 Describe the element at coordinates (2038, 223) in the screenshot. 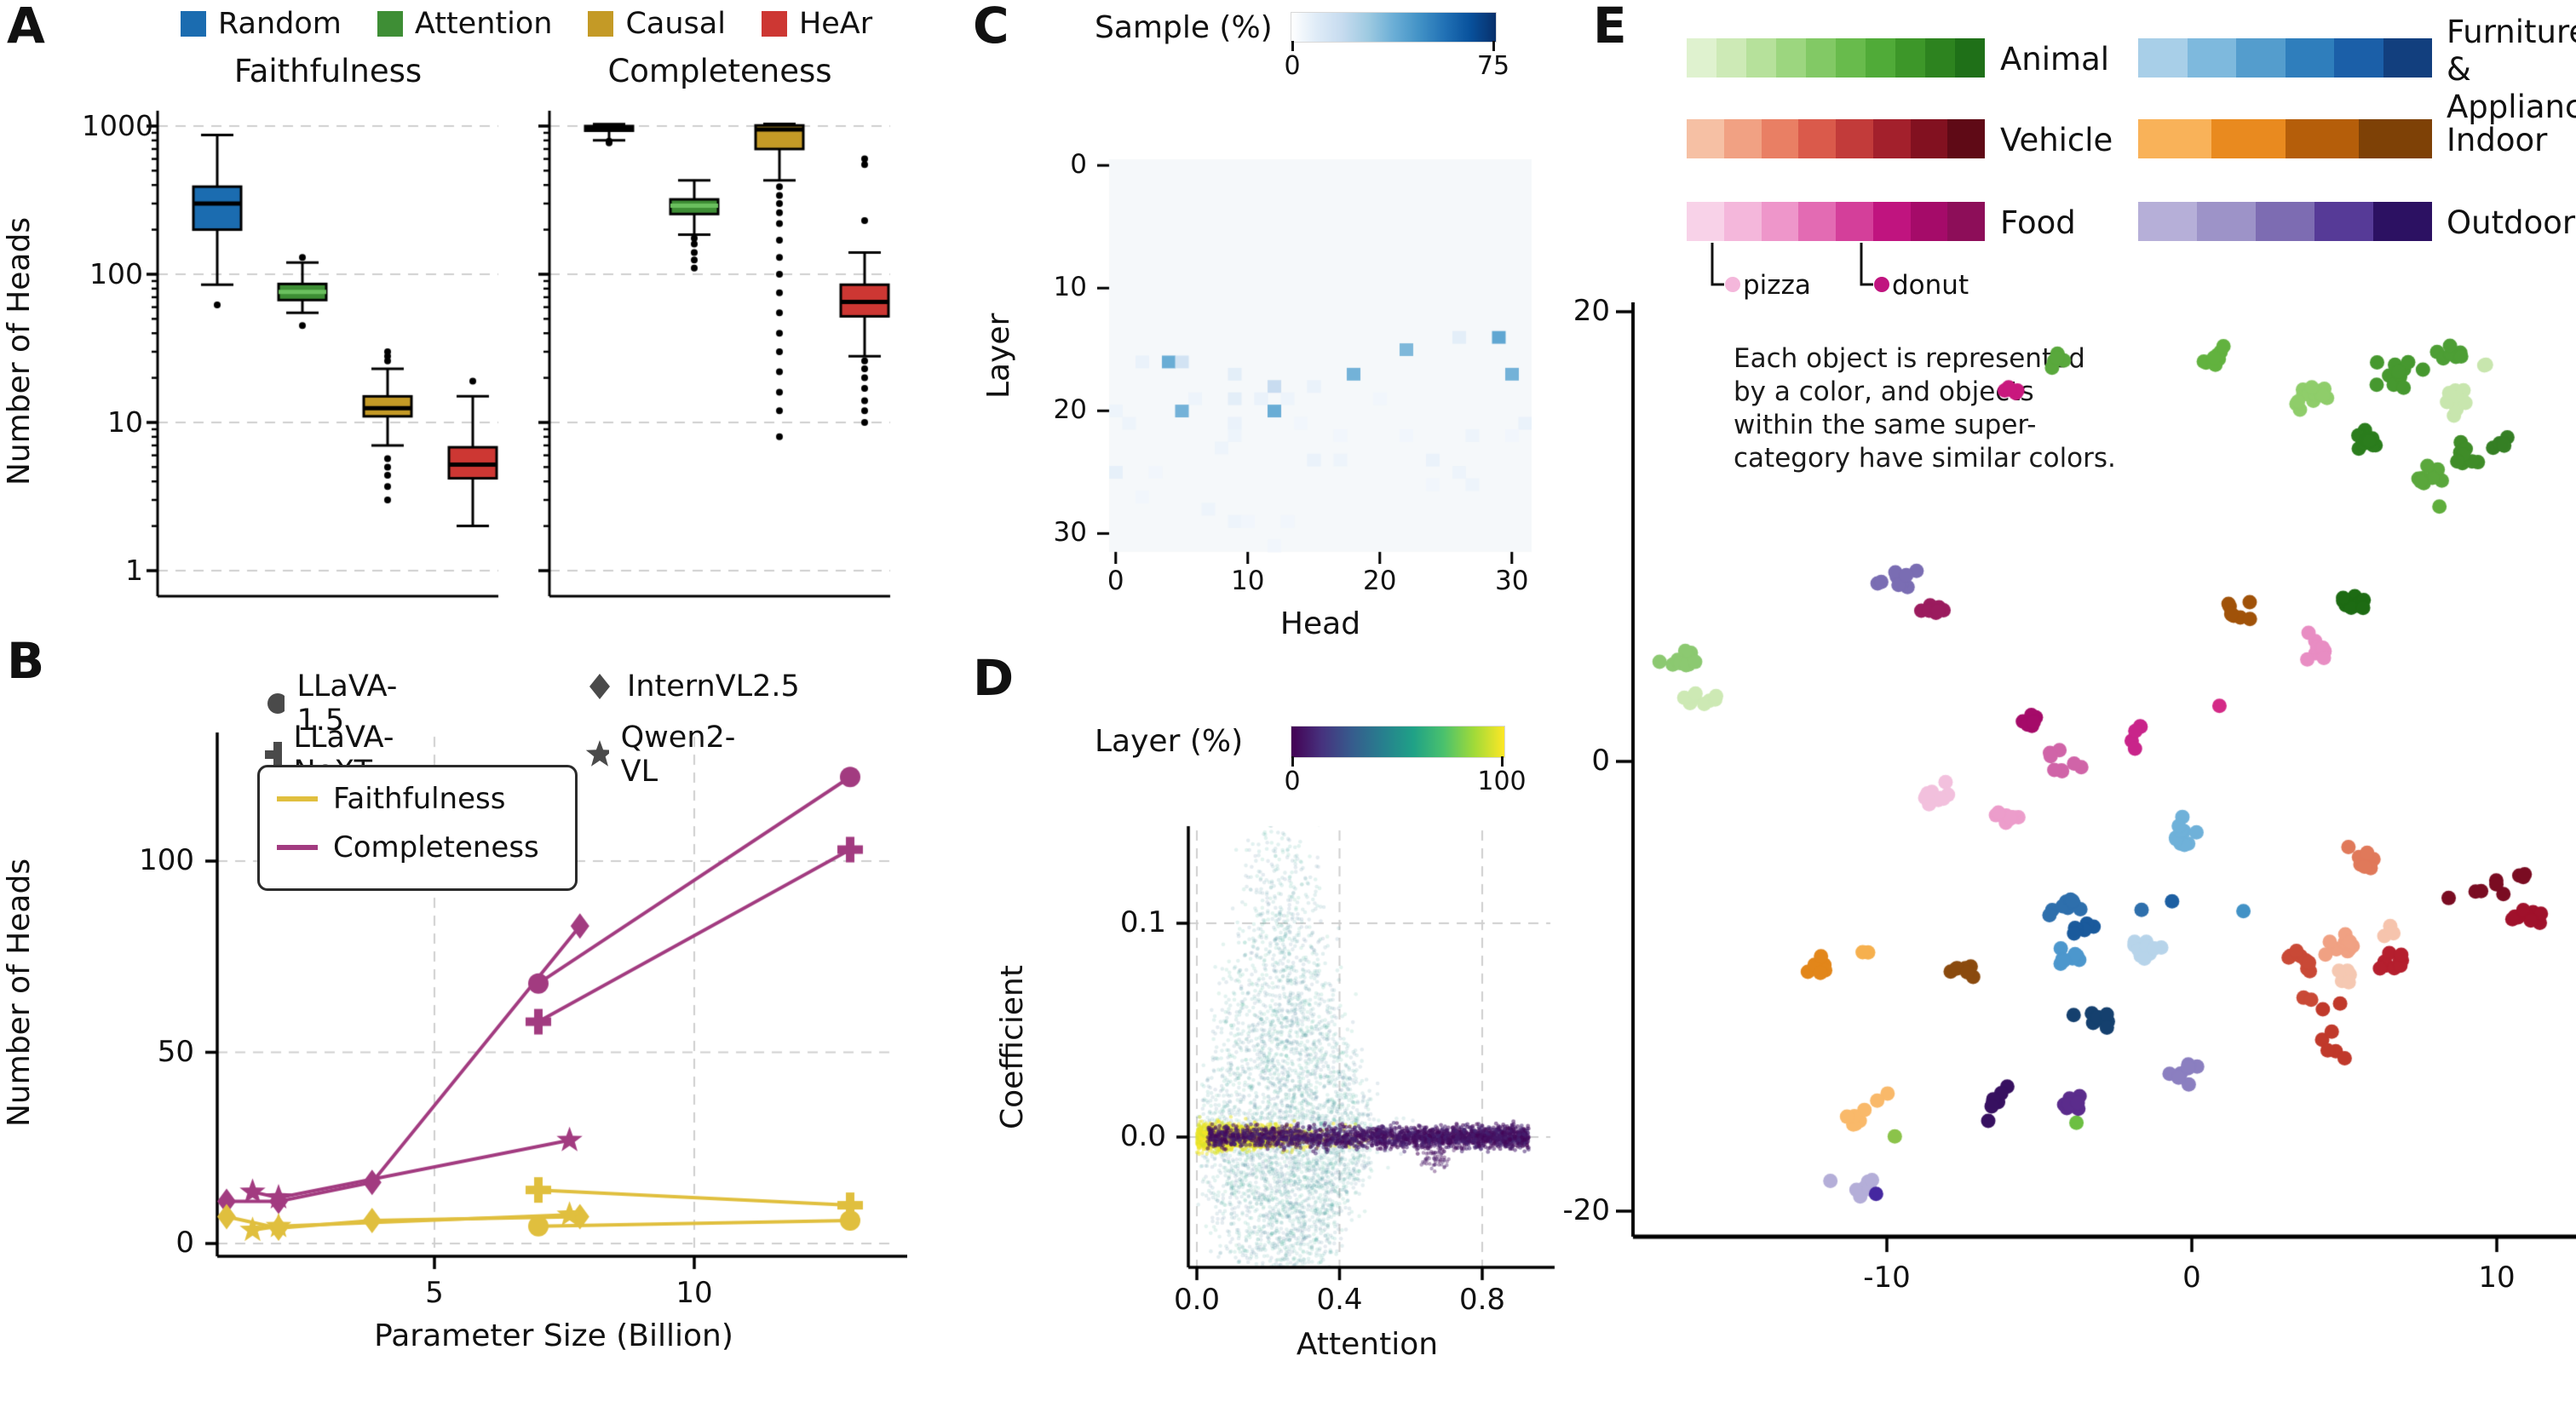

I see `category-label: Food` at that location.